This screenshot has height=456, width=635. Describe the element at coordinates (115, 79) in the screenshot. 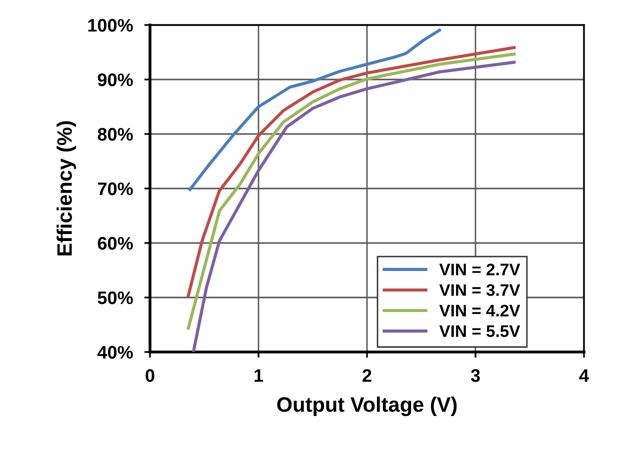

I see `y-tick-label: 90%` at that location.